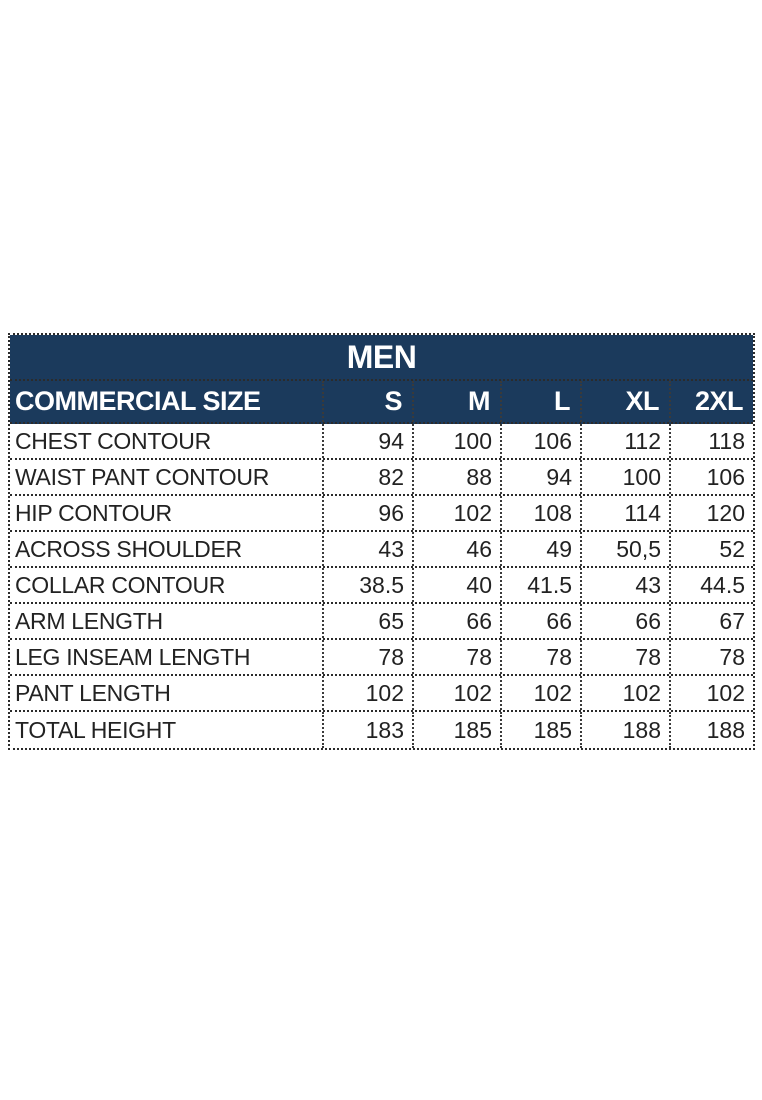 This screenshot has width=762, height=1100. Describe the element at coordinates (93, 692) in the screenshot. I see `row-label: PANT LENGTH` at that location.